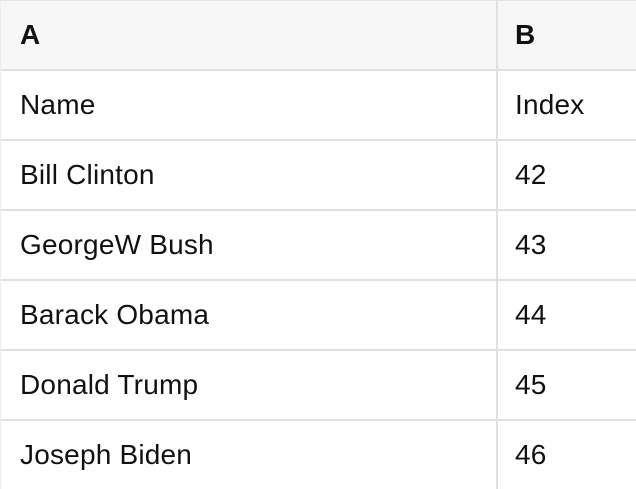 The height and width of the screenshot is (489, 636). I want to click on cell-name-text: Barack Obama, so click(115, 314).